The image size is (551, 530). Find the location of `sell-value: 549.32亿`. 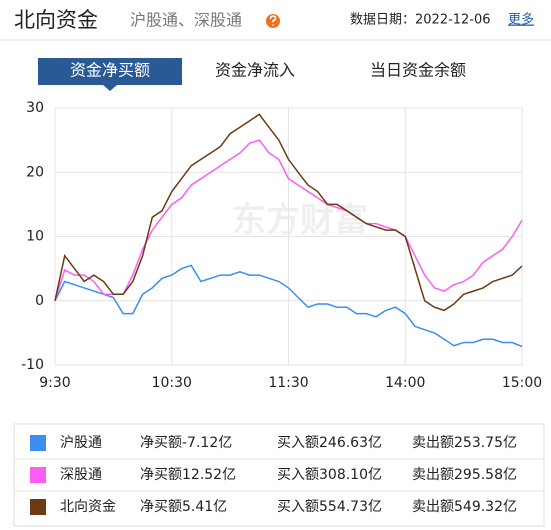

sell-value: 549.32亿 is located at coordinates (485, 507).